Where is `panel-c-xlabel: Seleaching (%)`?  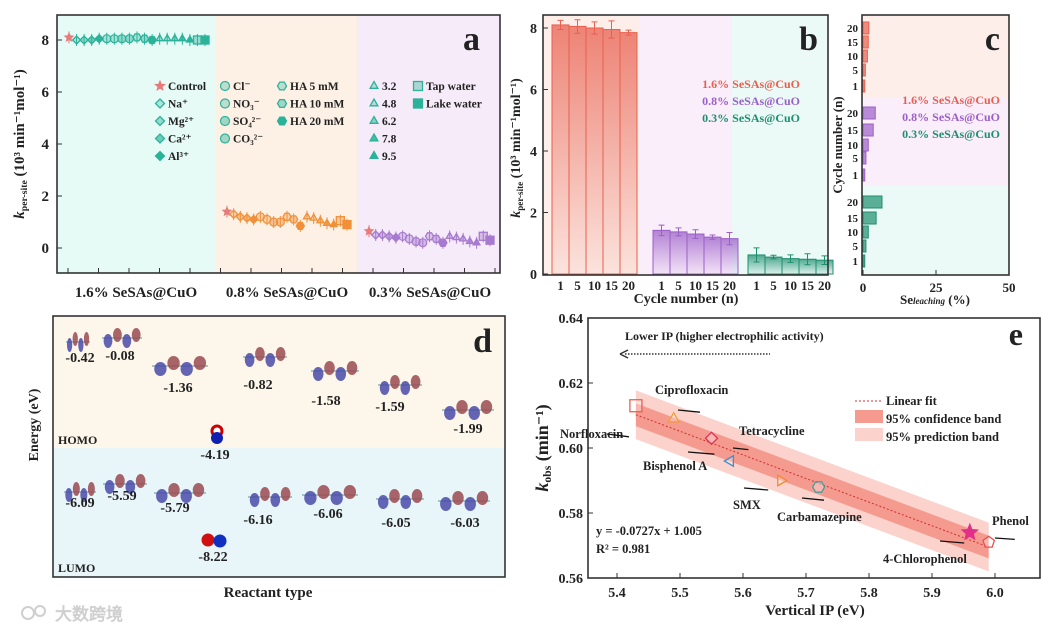 panel-c-xlabel: Seleaching (%) is located at coordinates (935, 299).